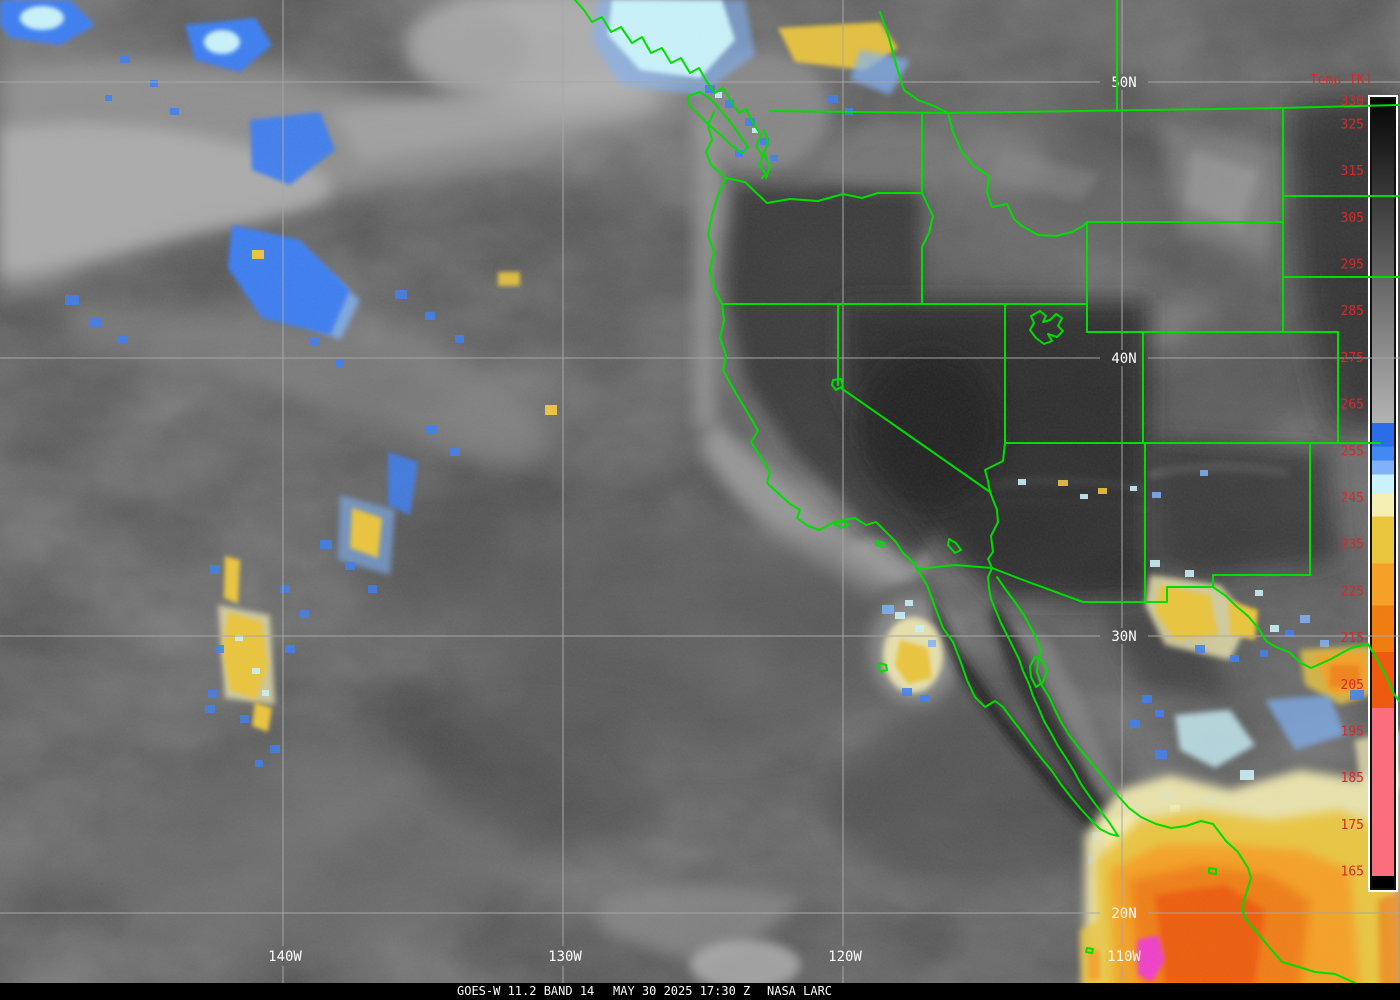 Image resolution: width=1400 pixels, height=1000 pixels. Describe the element at coordinates (914, 62) in the screenshot. I see `border-bc-alberta` at that location.